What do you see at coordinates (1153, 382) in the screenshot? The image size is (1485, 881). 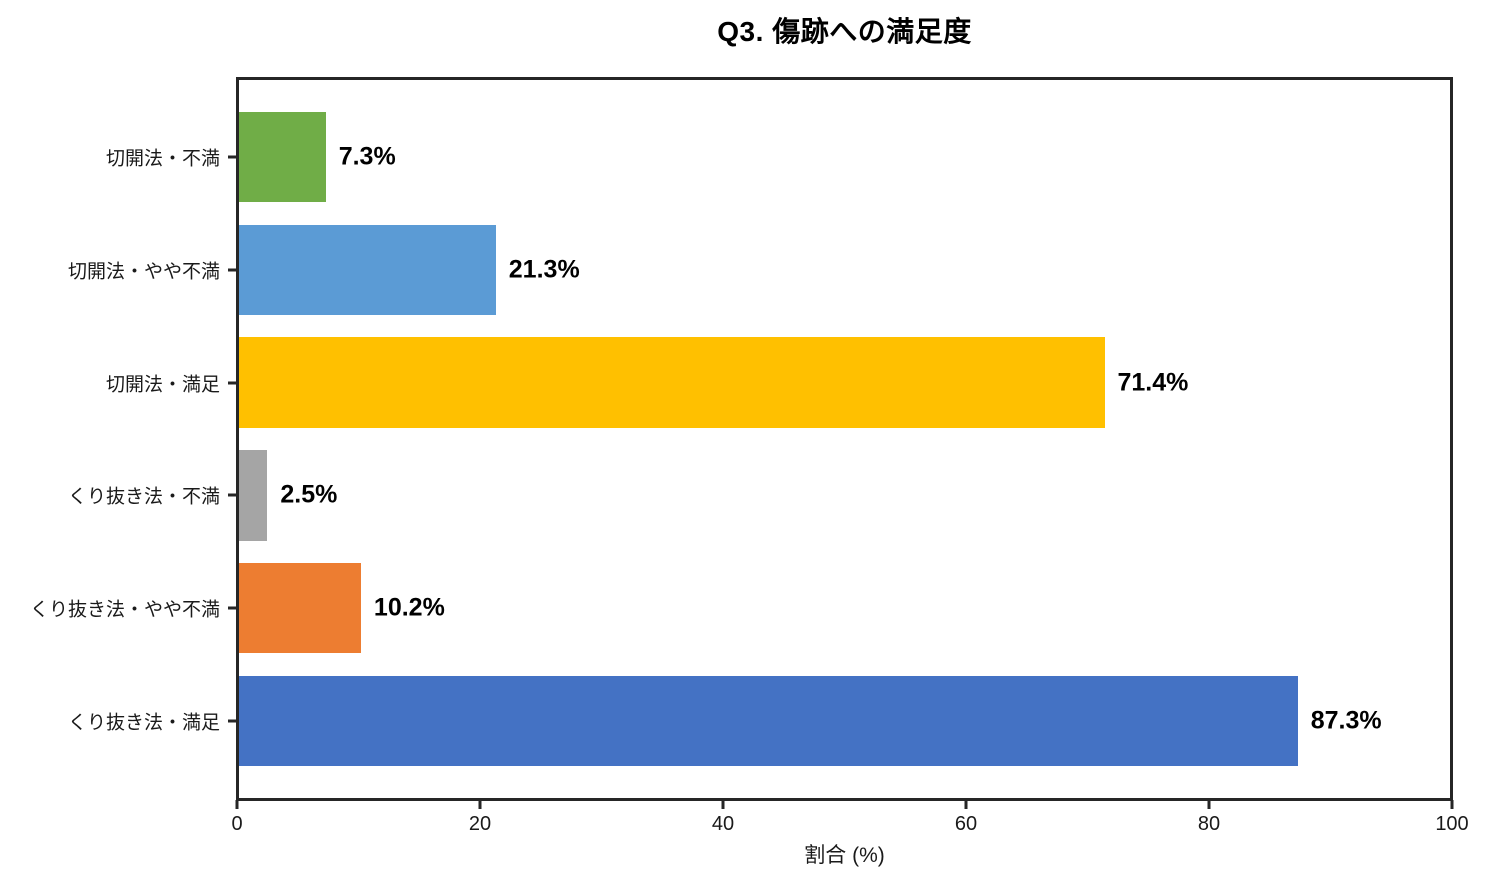 I see `bar-value-label: 71.4%` at bounding box center [1153, 382].